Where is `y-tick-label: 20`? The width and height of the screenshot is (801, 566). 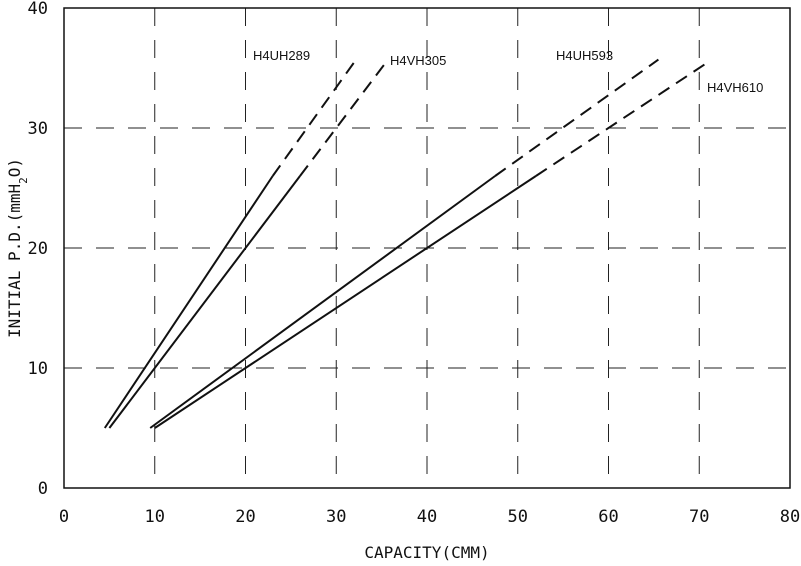 y-tick-label: 20 is located at coordinates (38, 249).